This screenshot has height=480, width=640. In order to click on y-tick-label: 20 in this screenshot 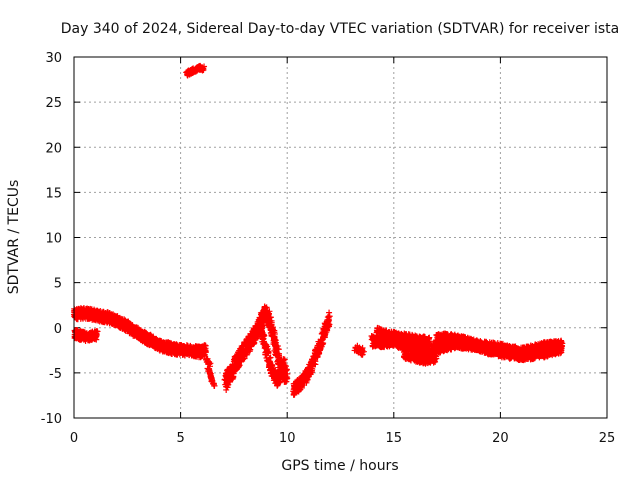, I will do `click(53, 148)`.